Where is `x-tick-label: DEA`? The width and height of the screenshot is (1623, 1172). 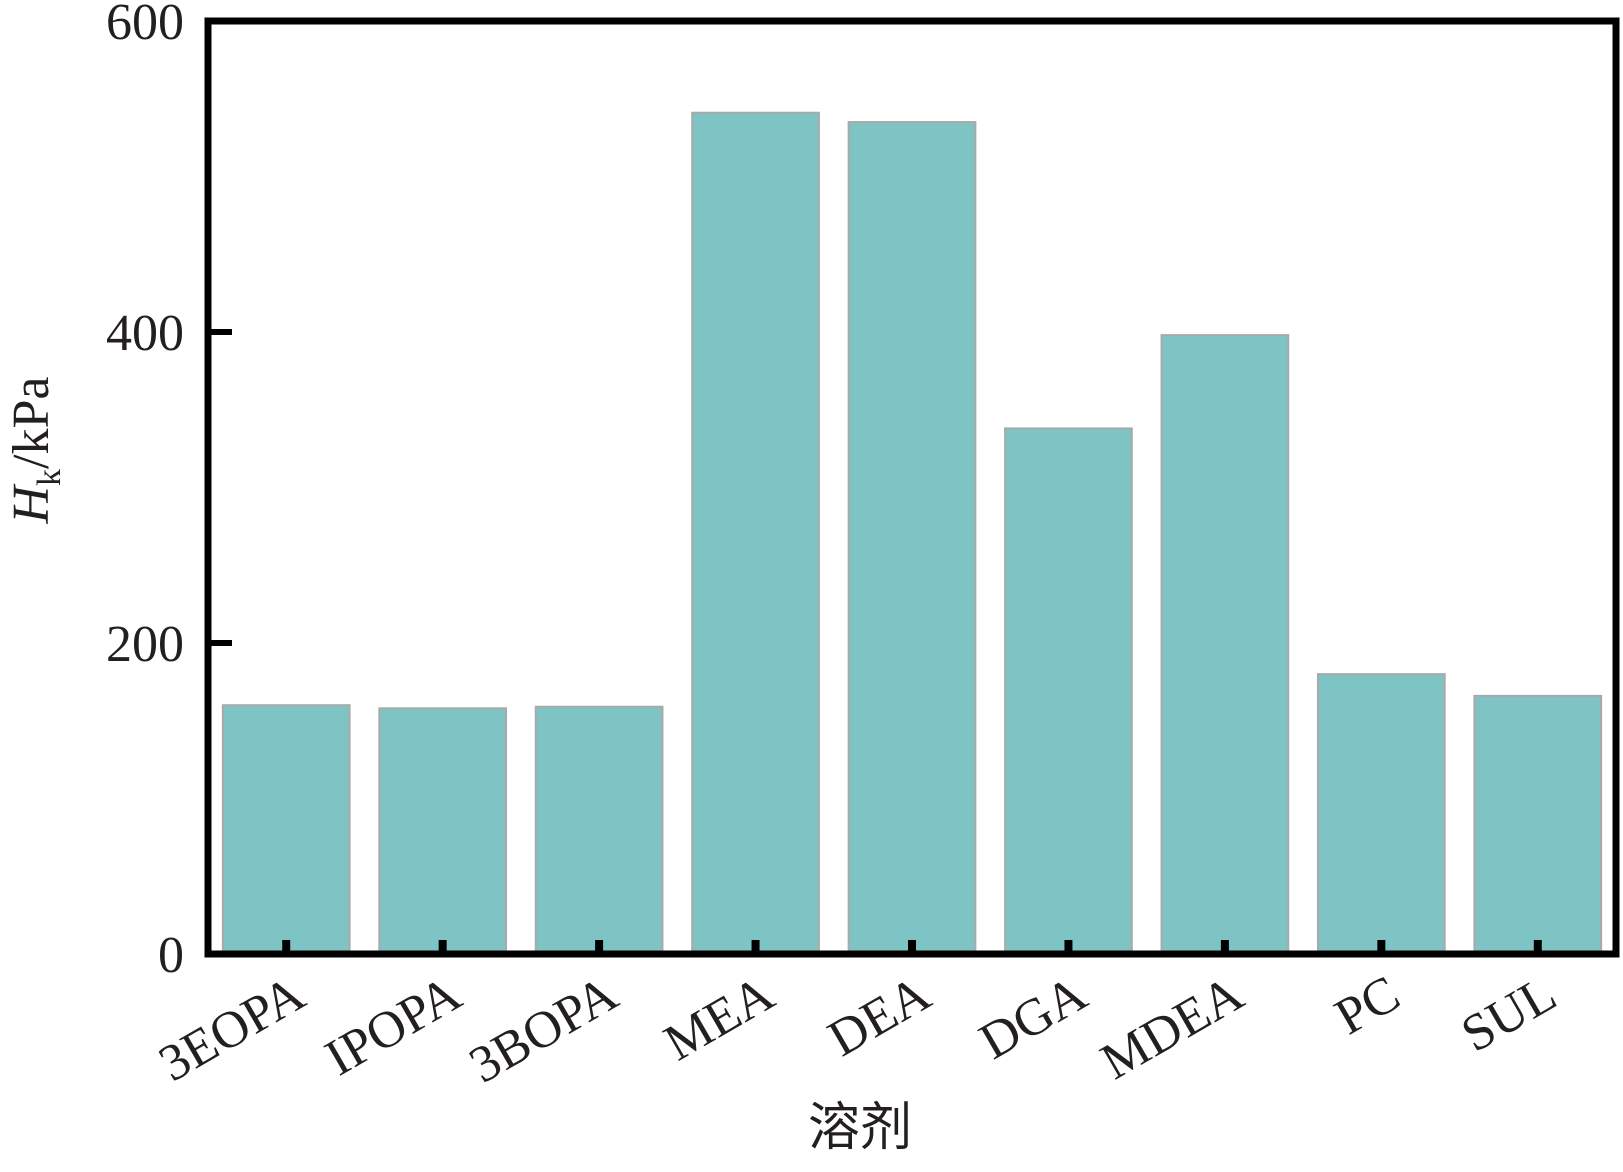 x-tick-label: DEA is located at coordinates (879, 1016).